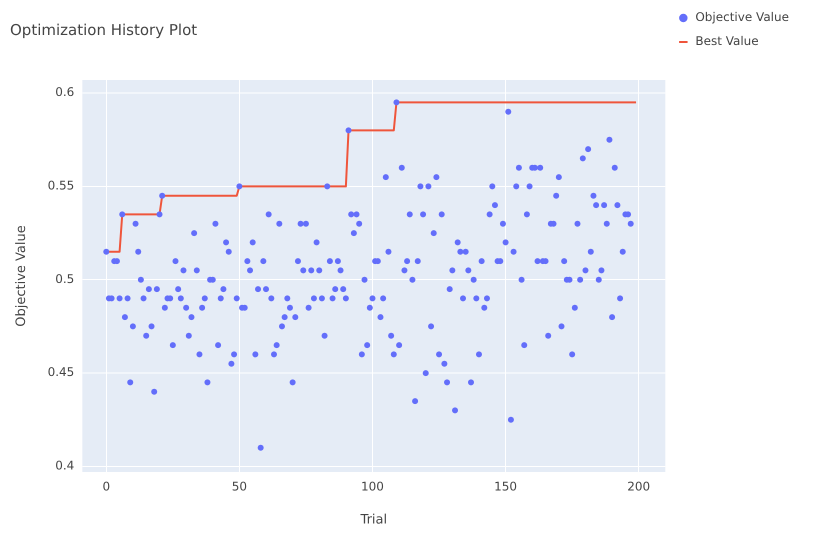 The height and width of the screenshot is (542, 819). What do you see at coordinates (372, 486) in the screenshot?
I see `x-tick-label: 100` at bounding box center [372, 486].